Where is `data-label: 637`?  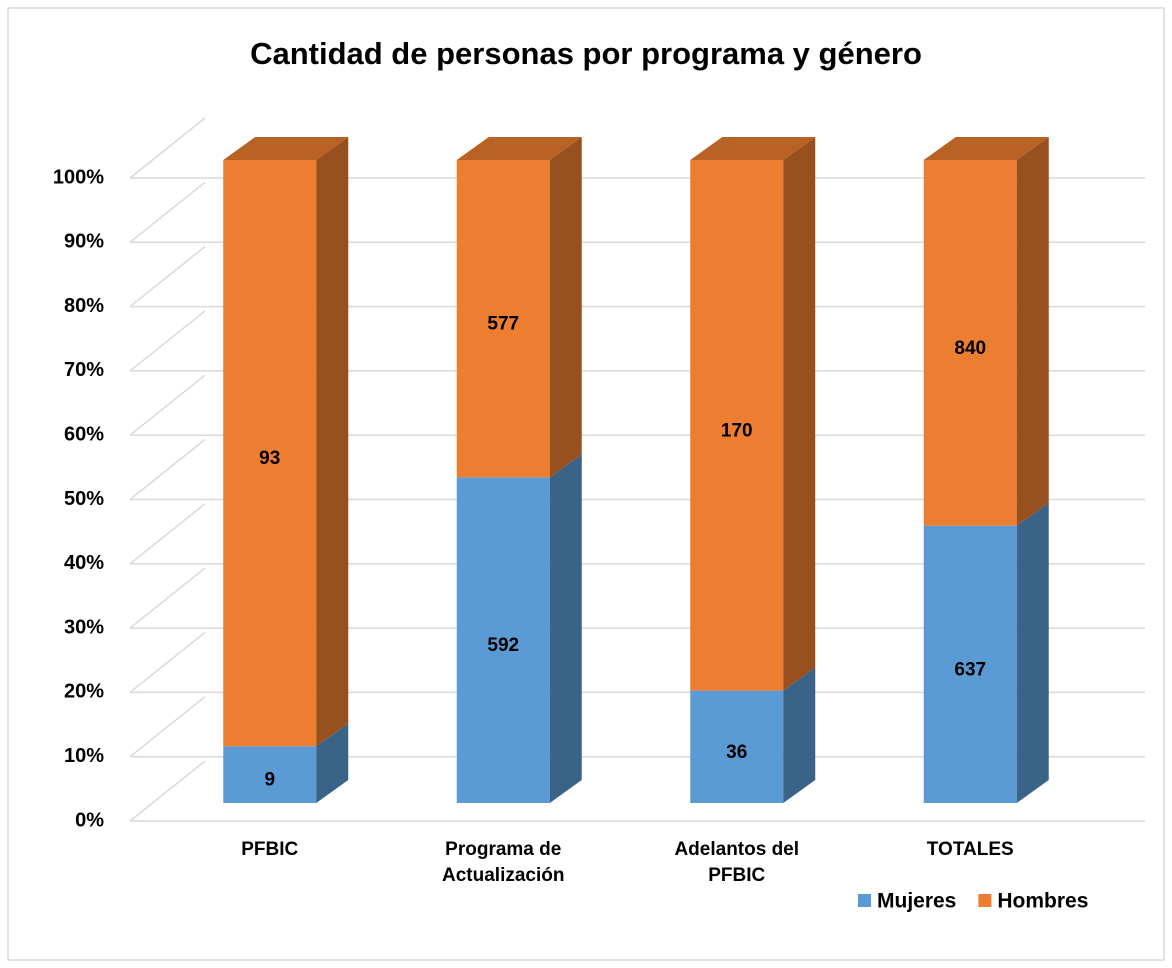
data-label: 637 is located at coordinates (970, 669).